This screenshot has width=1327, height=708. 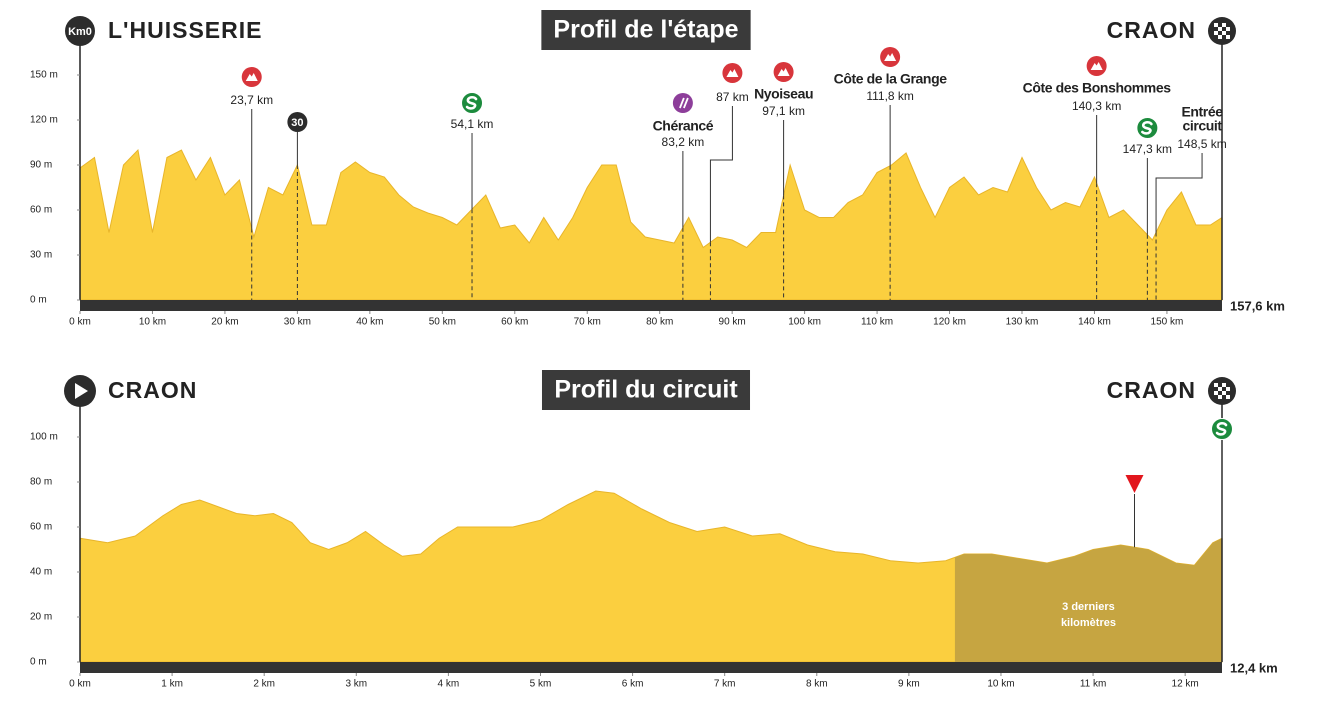 What do you see at coordinates (783, 94) in the screenshot?
I see `marker-name: Nyoiseau` at bounding box center [783, 94].